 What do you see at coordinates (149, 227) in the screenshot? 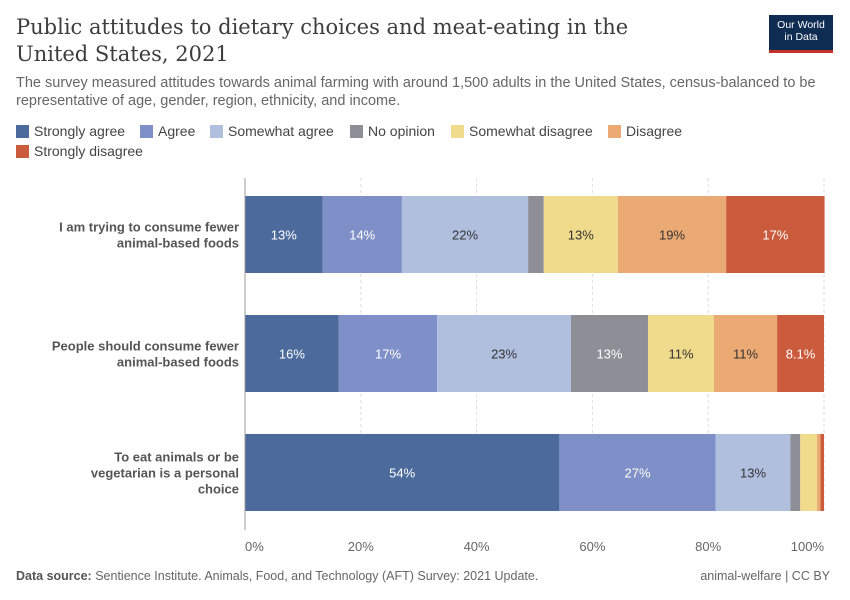
I see `category-label-line: I am trying to consume fewer` at bounding box center [149, 227].